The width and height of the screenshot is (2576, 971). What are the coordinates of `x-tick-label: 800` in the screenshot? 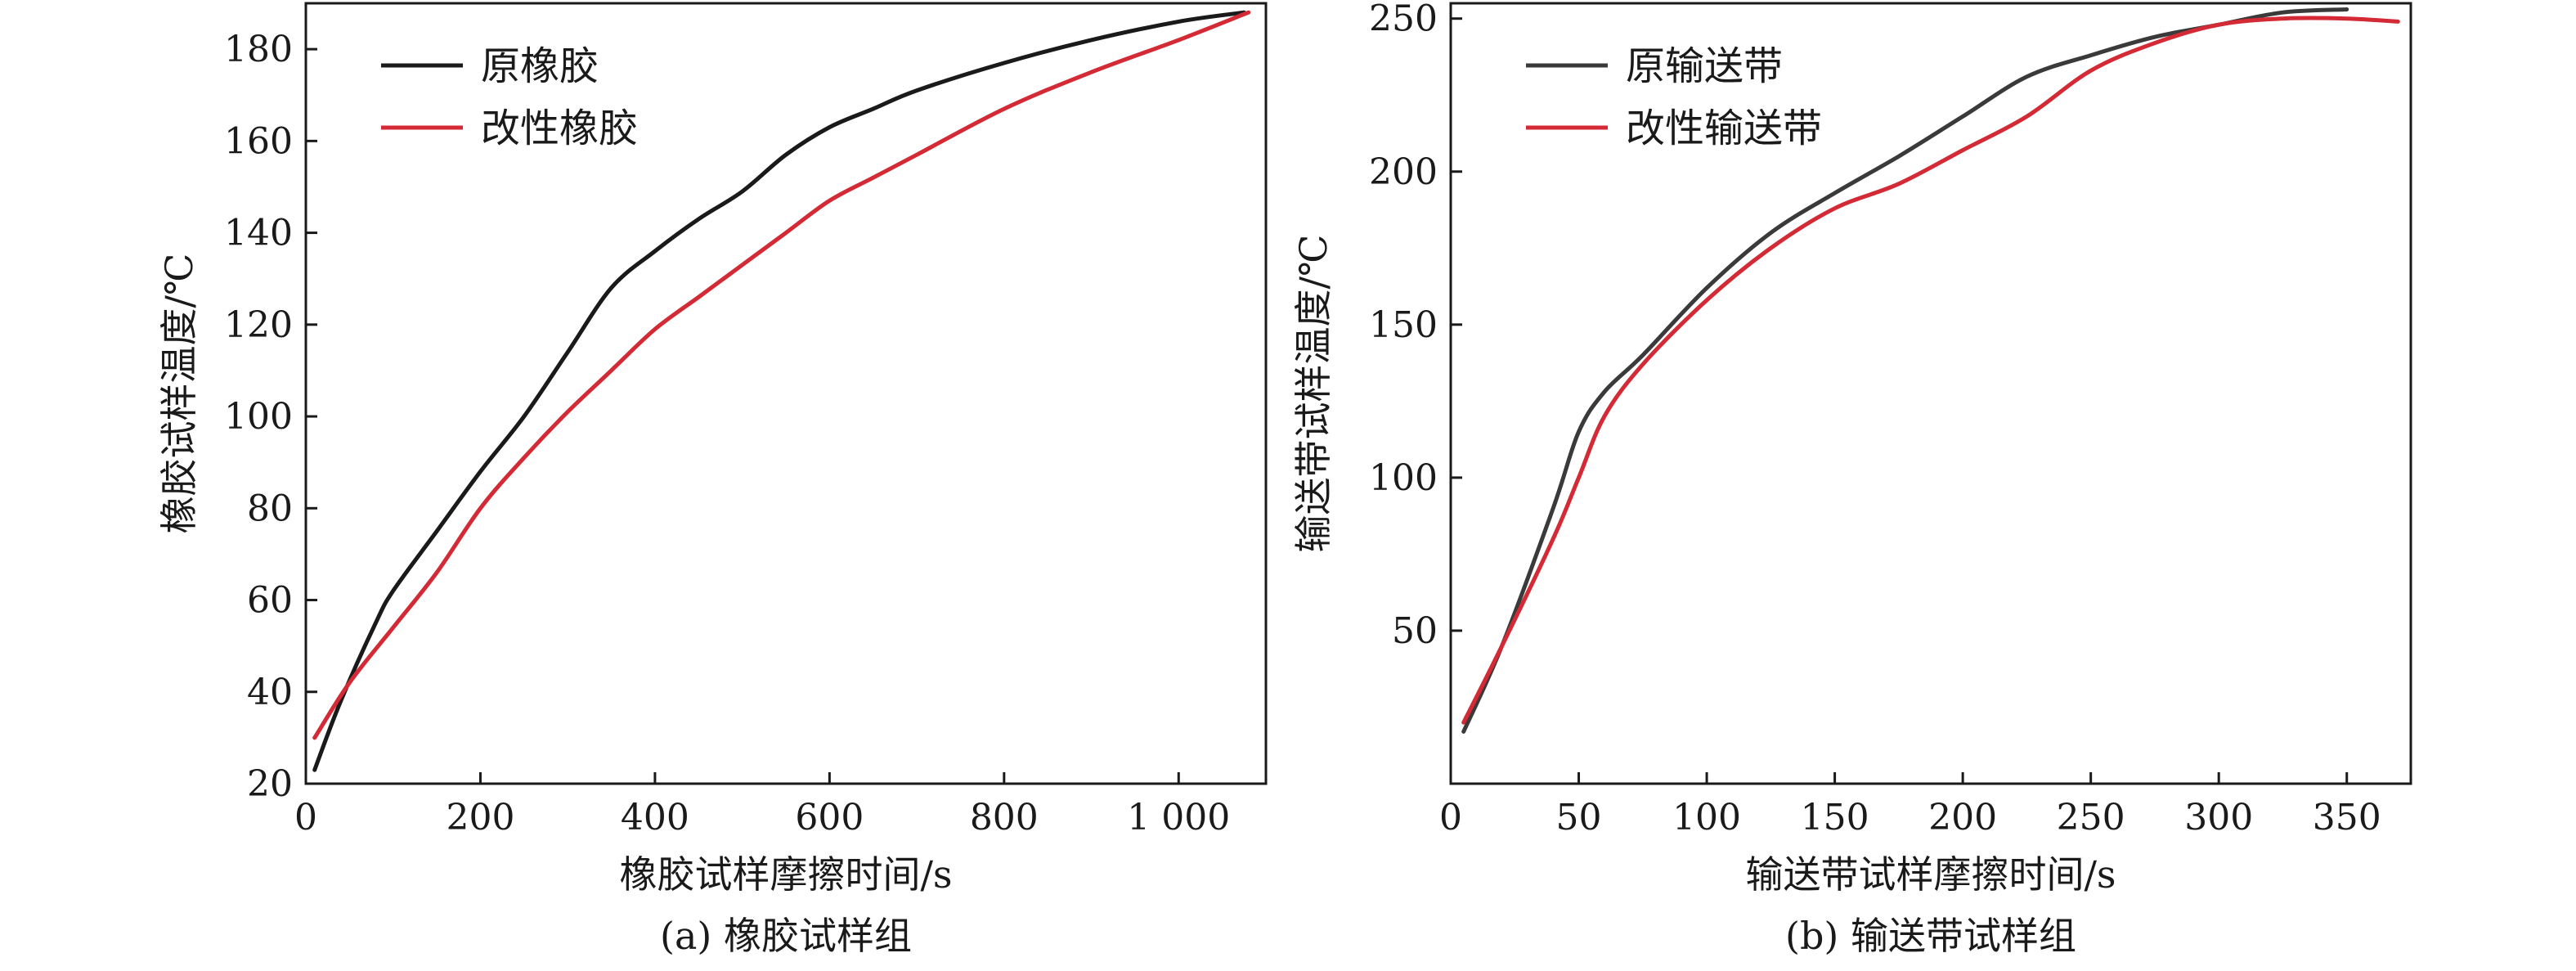 It's located at (1004, 818).